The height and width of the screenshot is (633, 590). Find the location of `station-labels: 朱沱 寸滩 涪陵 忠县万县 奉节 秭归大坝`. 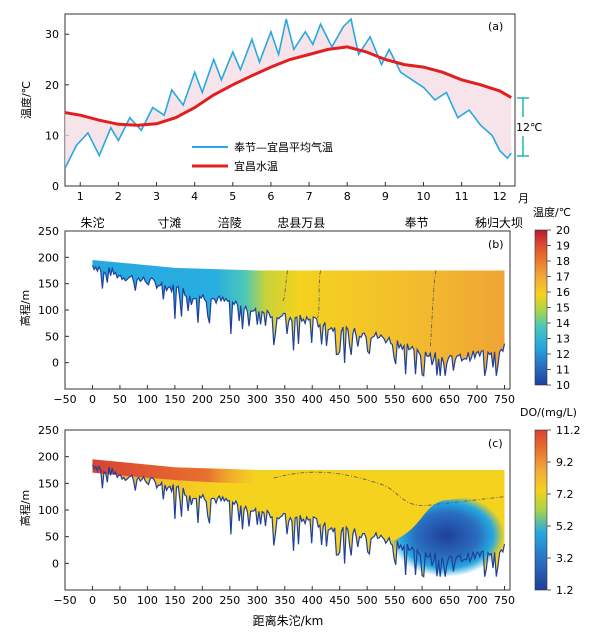

station-labels: 朱沱 寸滩 涪陵 忠县万县 奉节 秭归大坝 is located at coordinates (301, 222).